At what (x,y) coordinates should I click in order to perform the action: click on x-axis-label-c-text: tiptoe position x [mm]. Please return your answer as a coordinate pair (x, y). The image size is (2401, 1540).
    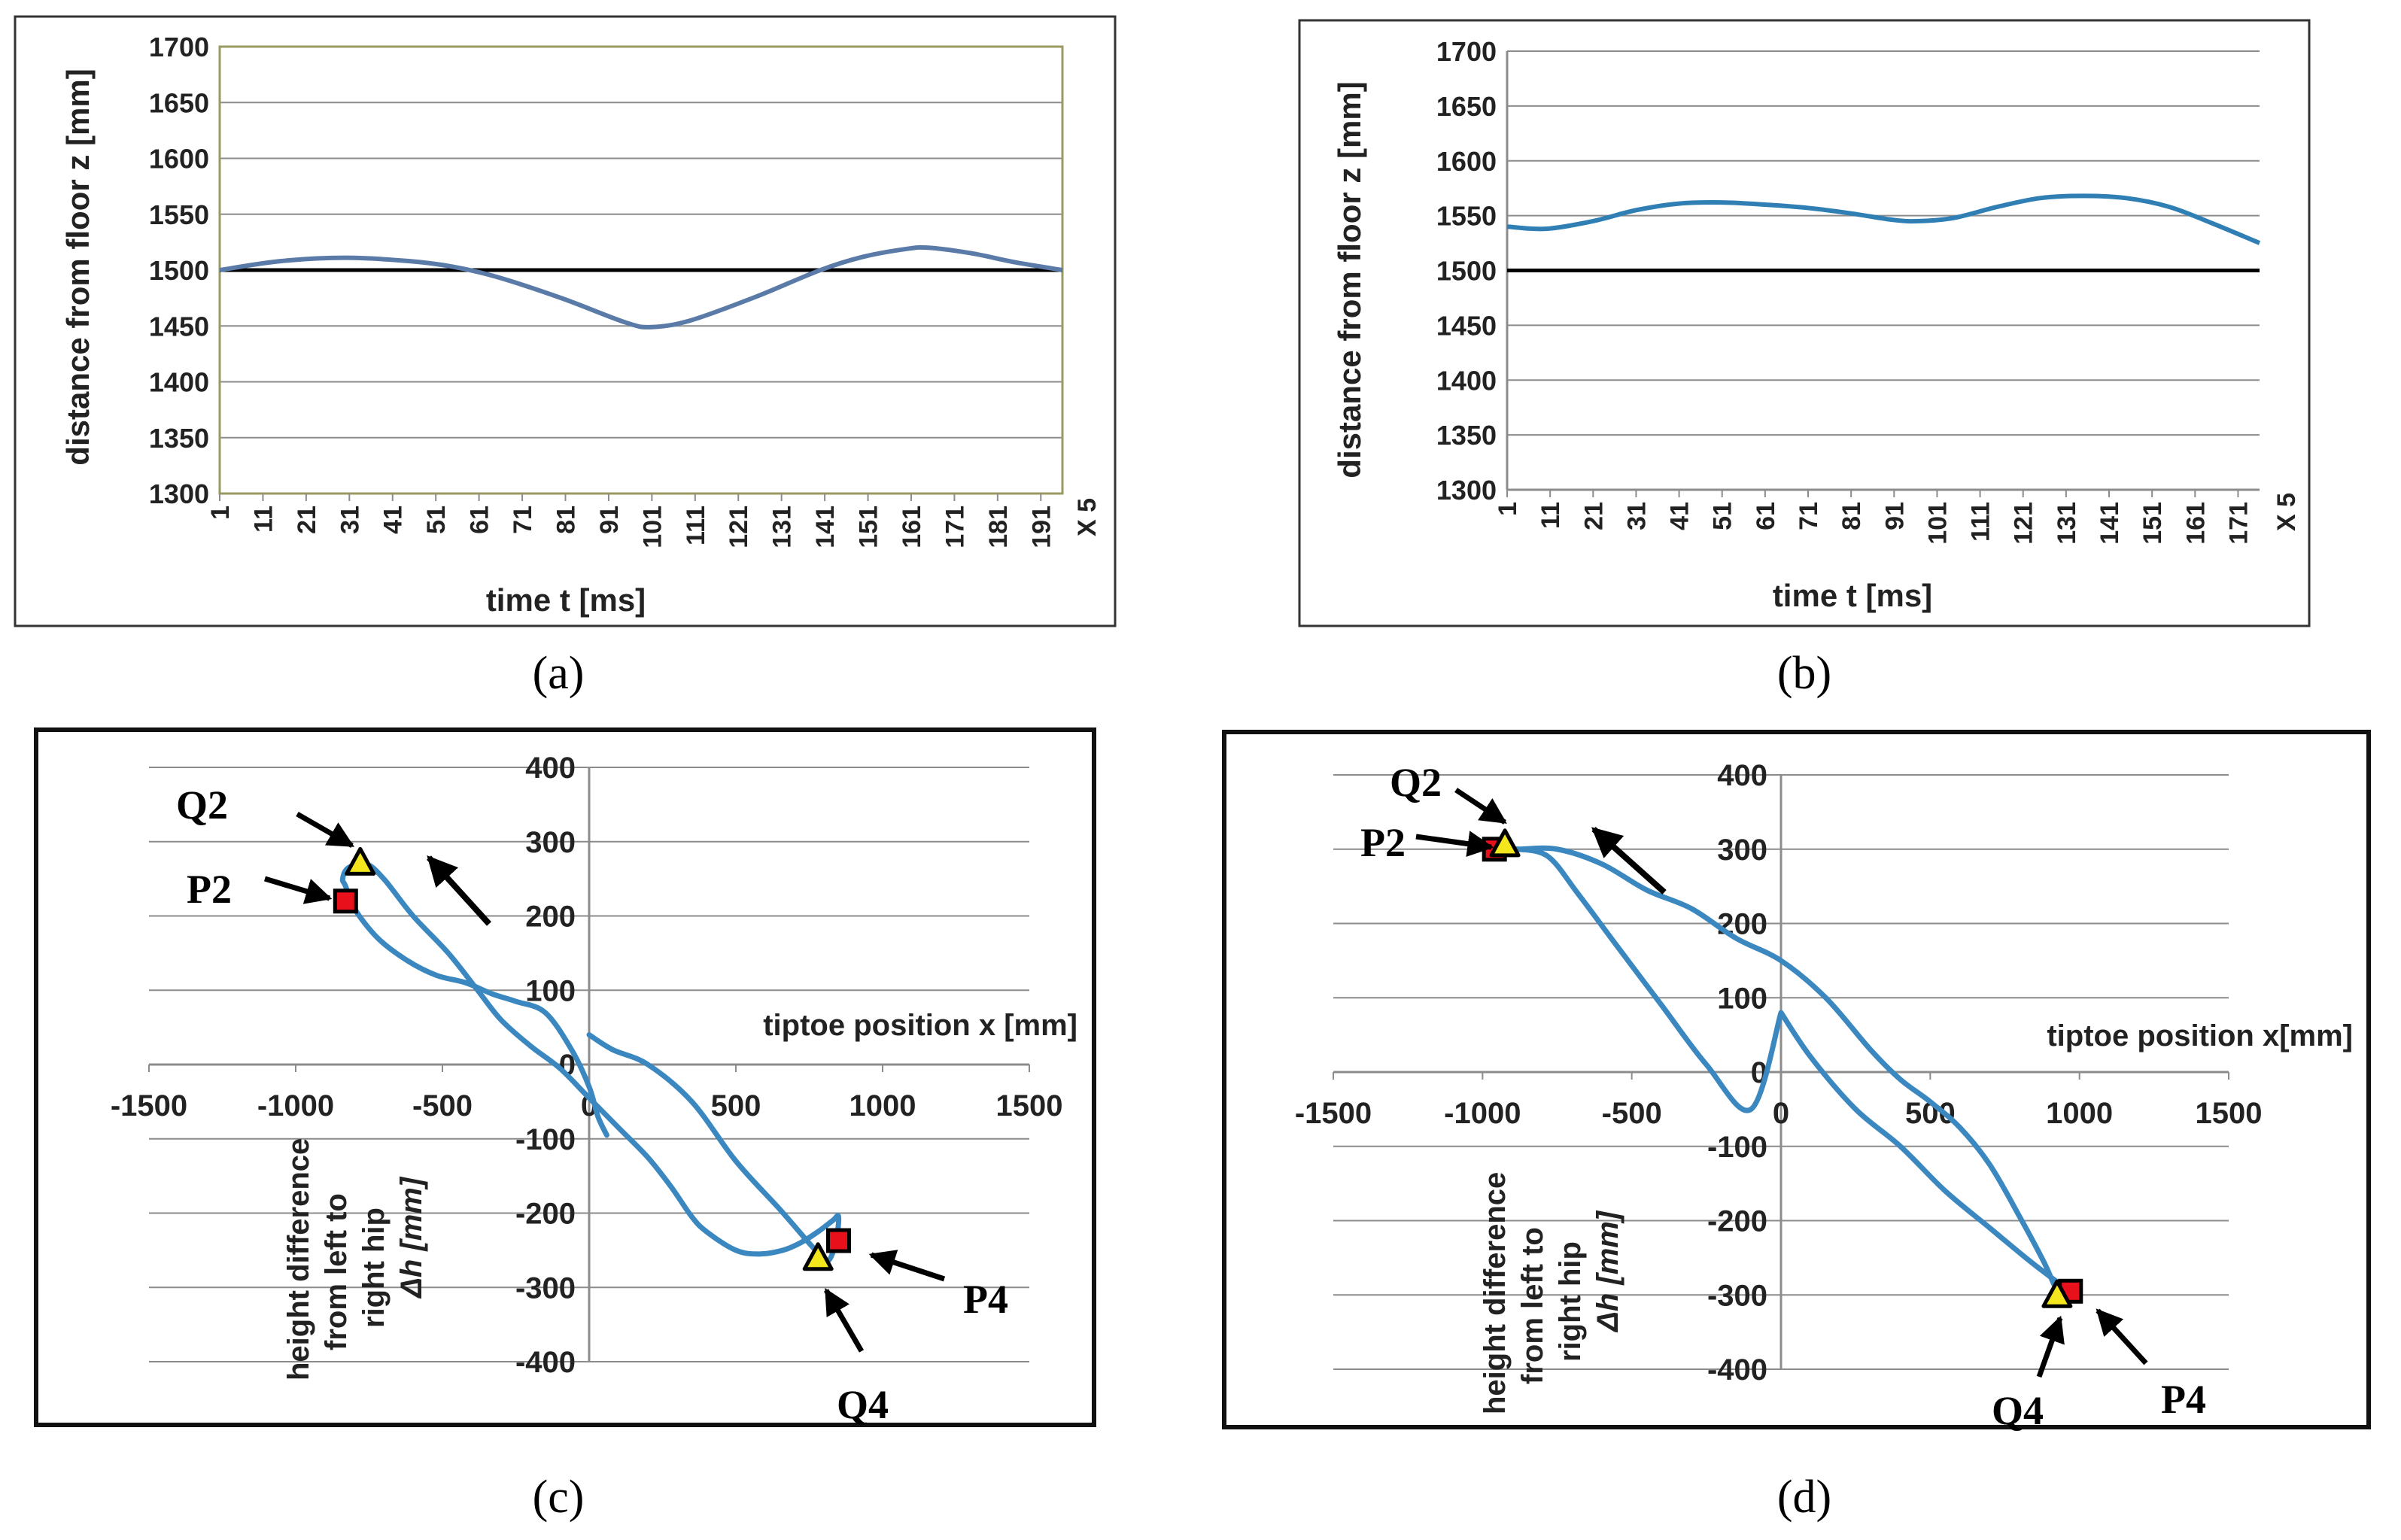
    Looking at the image, I should click on (920, 1025).